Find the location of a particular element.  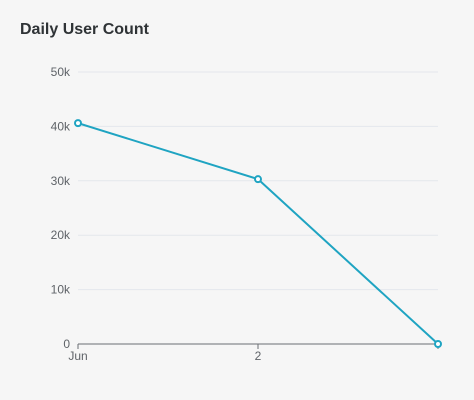

y-tick-label: 50k is located at coordinates (61, 72).